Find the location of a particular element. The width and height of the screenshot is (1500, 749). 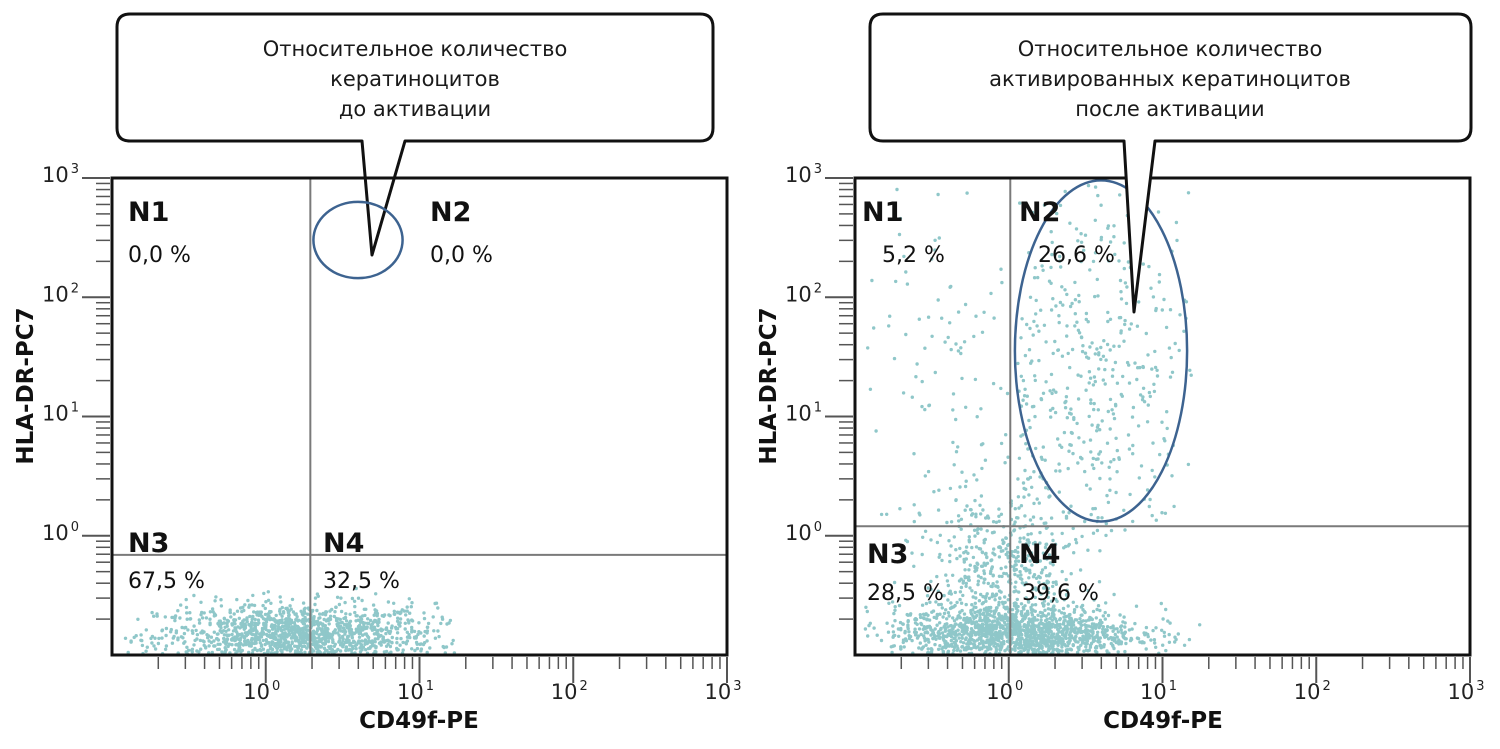

quadrant-n2-name: N2 is located at coordinates (1039, 212).